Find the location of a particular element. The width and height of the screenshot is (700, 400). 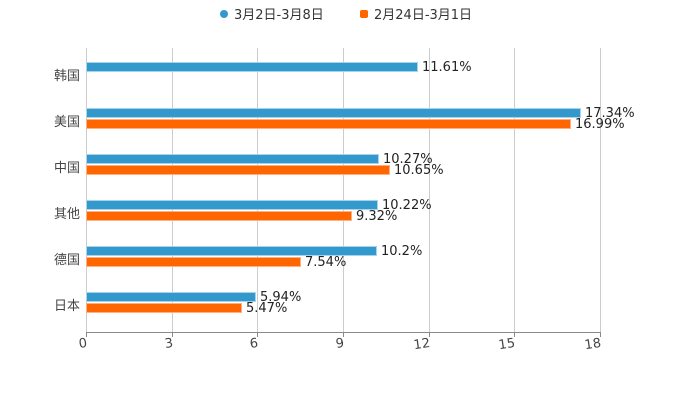

axis-tick-label: 18 is located at coordinates (593, 345).